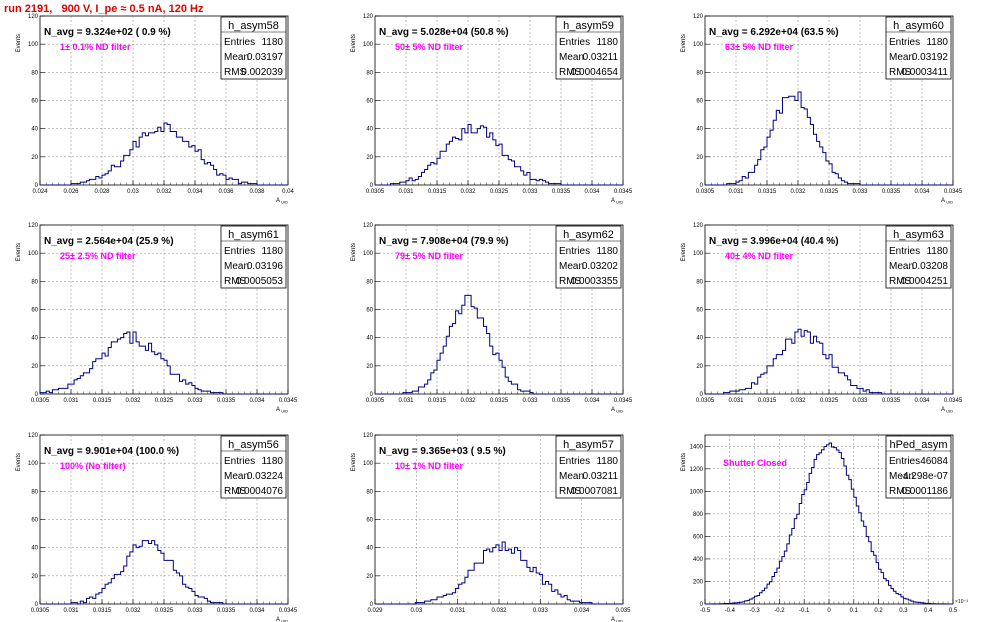 This screenshot has width=996, height=622. Describe the element at coordinates (779, 611) in the screenshot. I see `x-tick-label: -0.2` at that location.